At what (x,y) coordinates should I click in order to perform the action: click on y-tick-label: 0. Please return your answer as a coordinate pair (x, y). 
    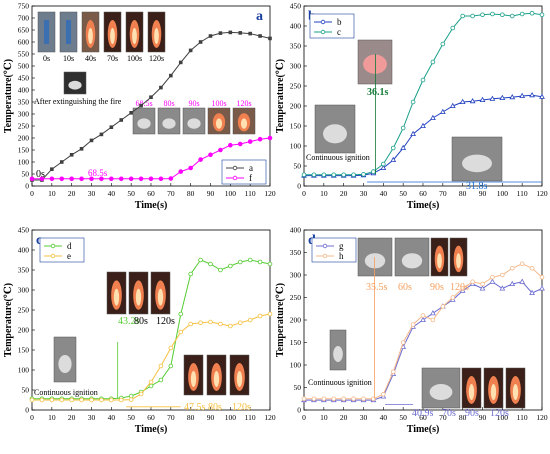
    Looking at the image, I should click on (27, 410).